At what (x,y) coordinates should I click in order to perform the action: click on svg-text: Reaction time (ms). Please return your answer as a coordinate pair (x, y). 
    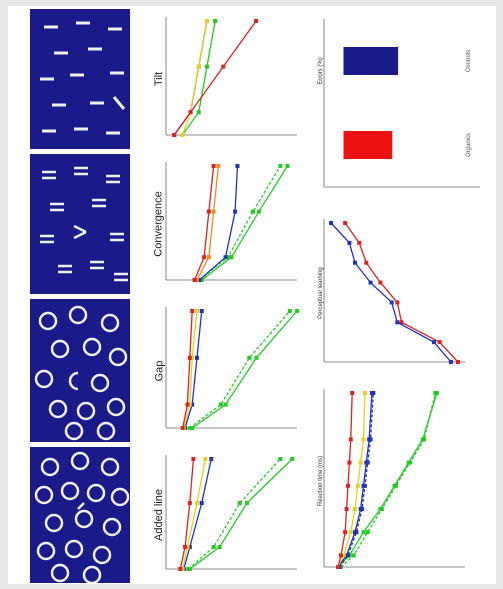
    Looking at the image, I should click on (321, 481).